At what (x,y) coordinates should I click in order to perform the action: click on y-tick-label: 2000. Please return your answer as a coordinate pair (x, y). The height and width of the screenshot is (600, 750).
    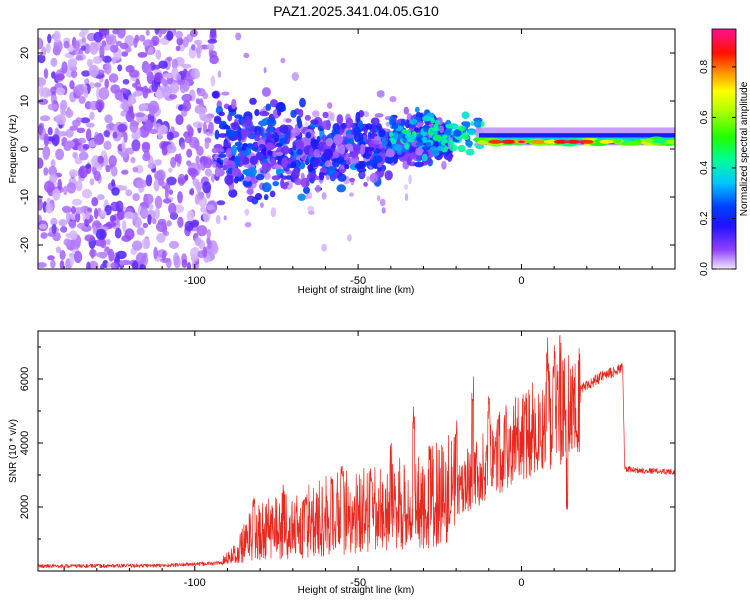
    Looking at the image, I should click on (25, 507).